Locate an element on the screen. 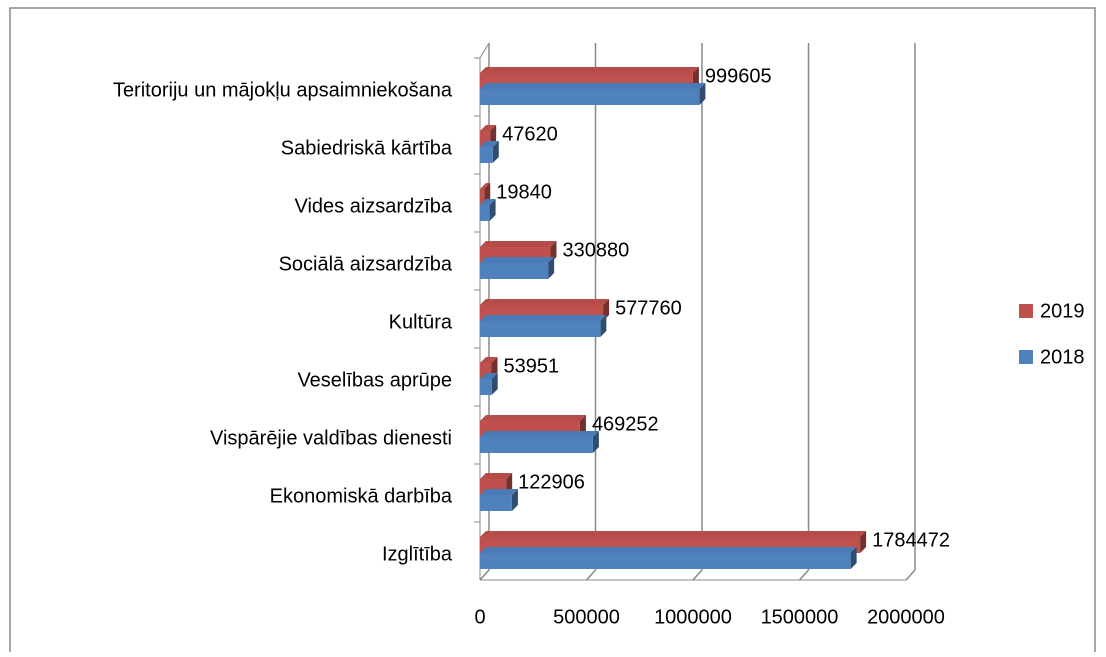  left-wall-top is located at coordinates (484, 50).